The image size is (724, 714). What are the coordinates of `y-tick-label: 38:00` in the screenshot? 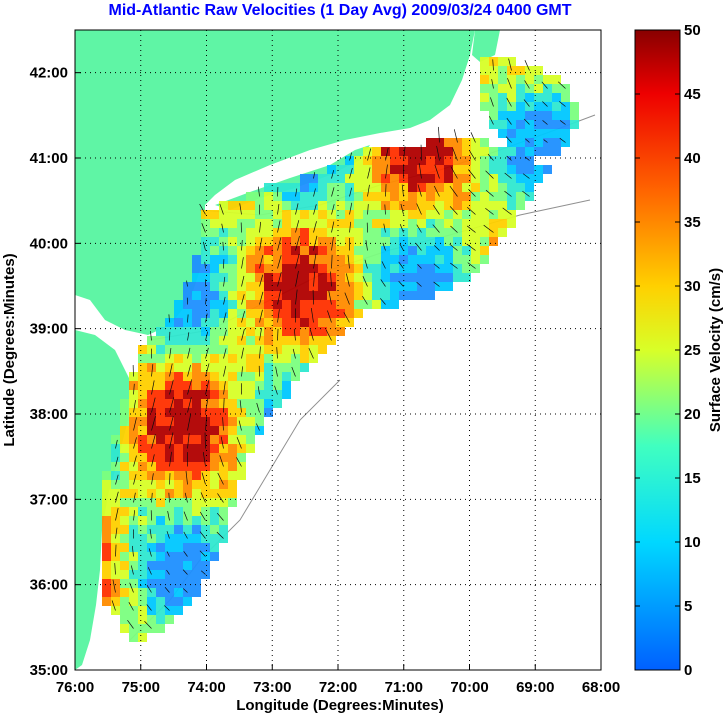 It's located at (49, 414).